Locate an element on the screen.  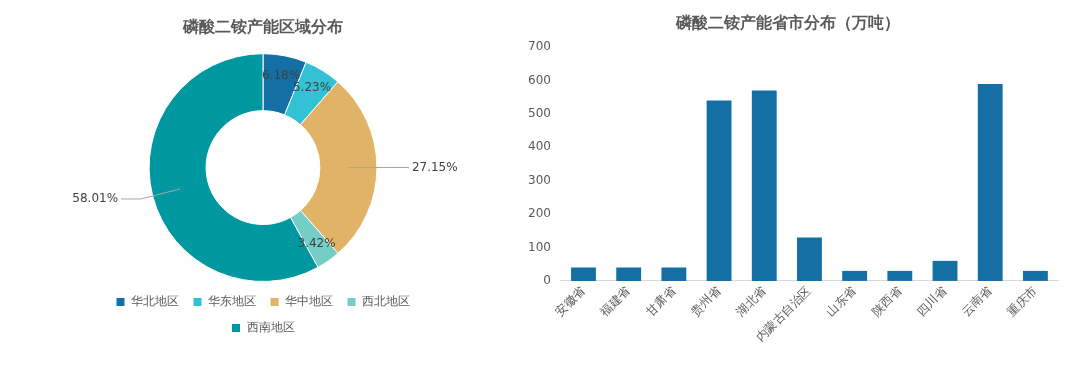
y-tick-label: 200 is located at coordinates (539, 213).